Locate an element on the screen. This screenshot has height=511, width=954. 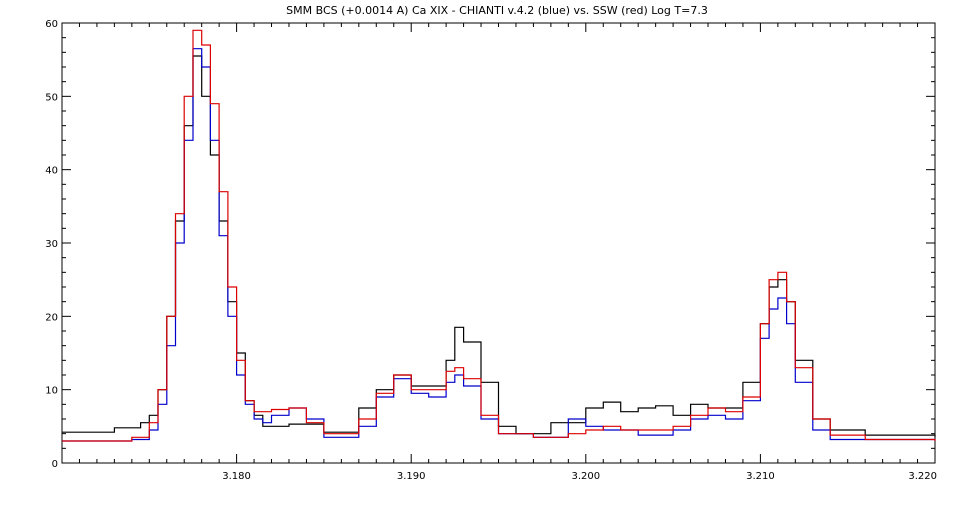
x-tick-label: 3.200 is located at coordinates (585, 476).